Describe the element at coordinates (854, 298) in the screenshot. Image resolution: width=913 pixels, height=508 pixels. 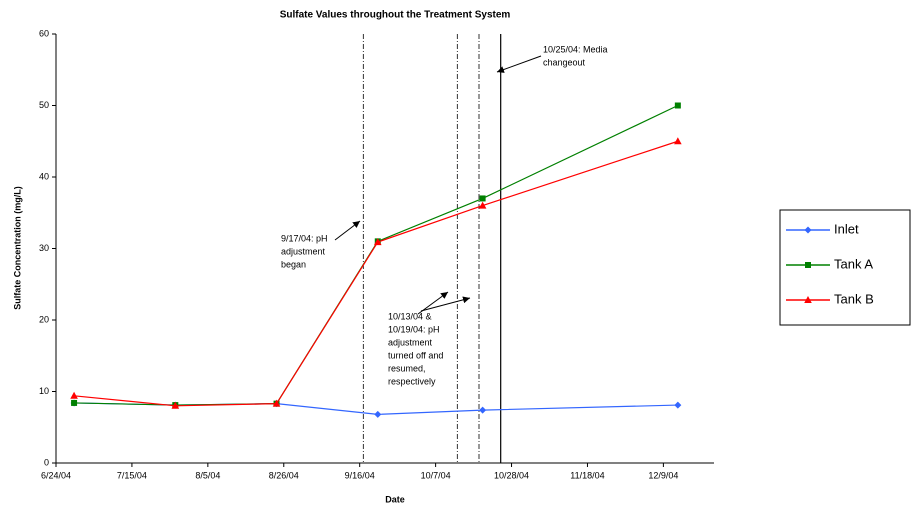
I see `legend-label: Tank B` at that location.